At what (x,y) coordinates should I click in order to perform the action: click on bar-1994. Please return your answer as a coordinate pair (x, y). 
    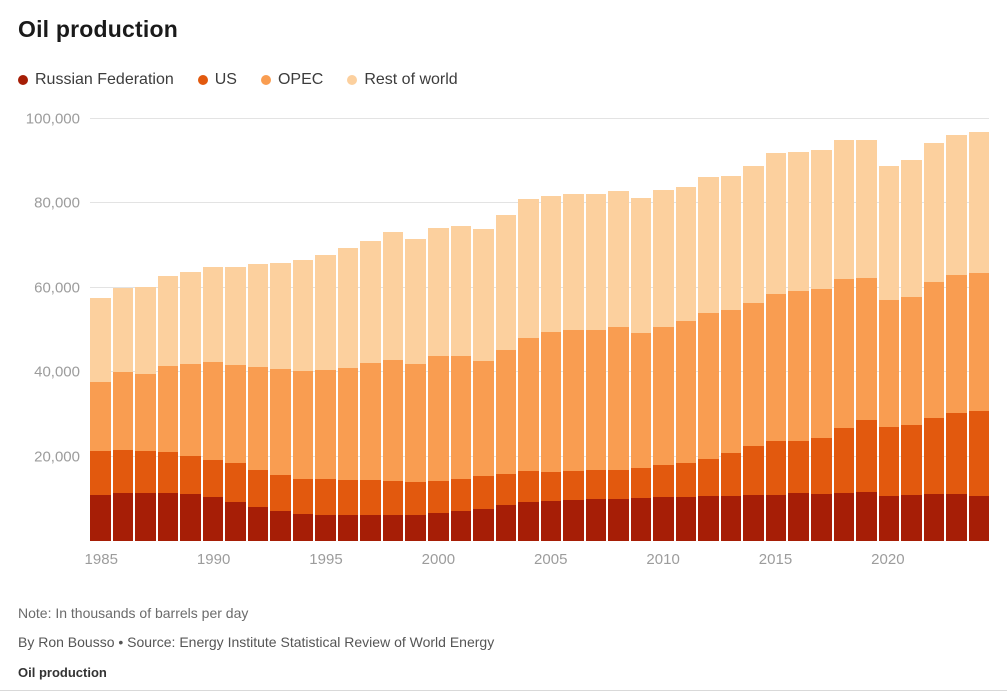
    Looking at the image, I should click on (303, 400).